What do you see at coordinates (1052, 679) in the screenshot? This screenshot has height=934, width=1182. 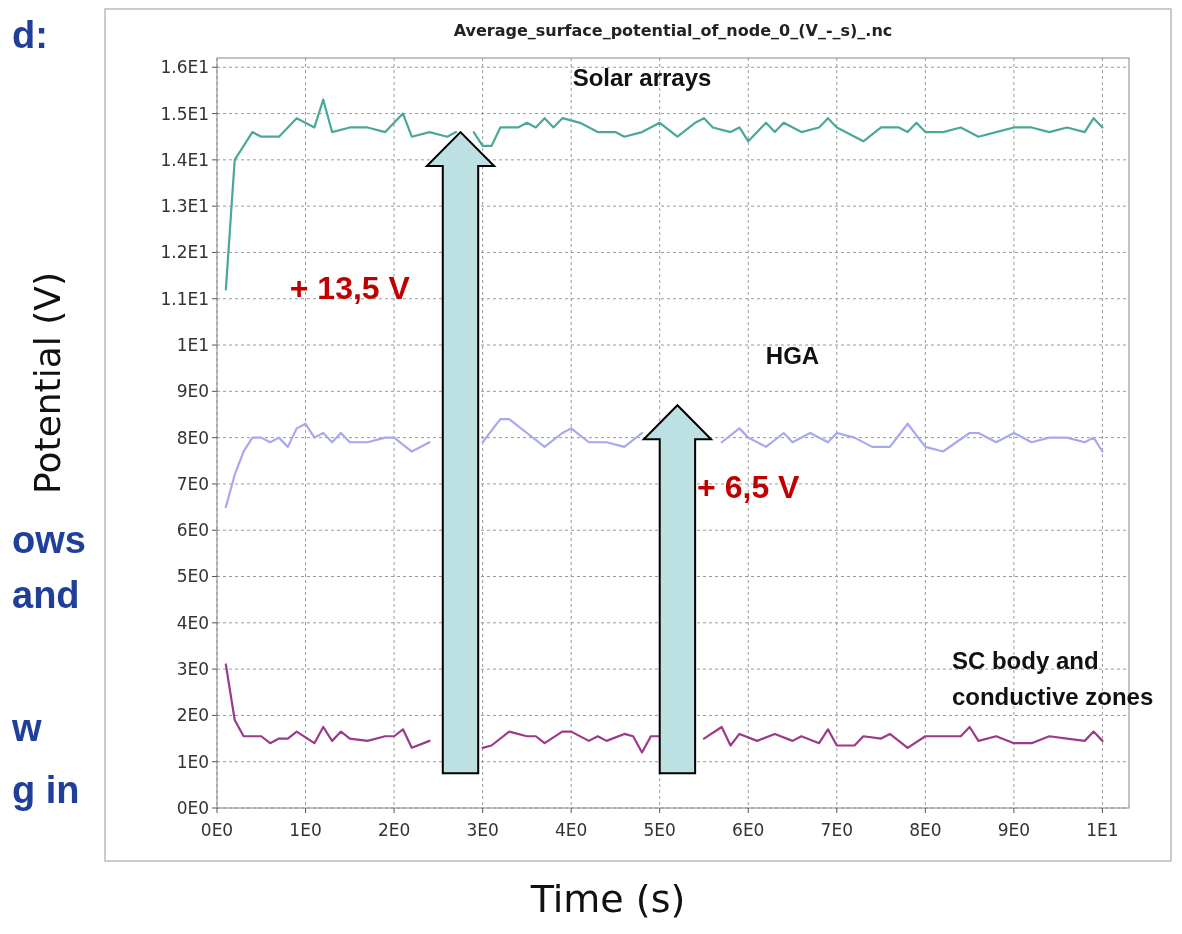 I see `annotation: SC body and conductive zones` at bounding box center [1052, 679].